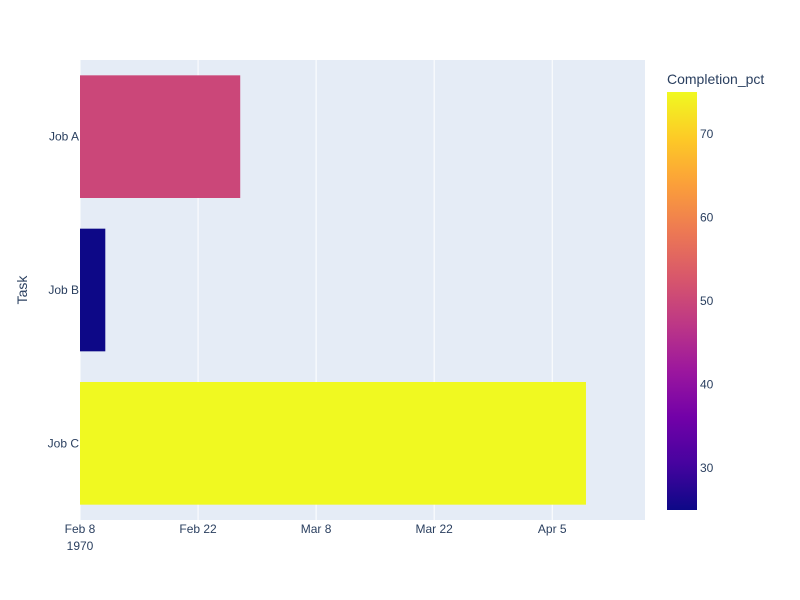  Describe the element at coordinates (434, 529) in the screenshot. I see `x-tick-label: Mar 22` at that location.